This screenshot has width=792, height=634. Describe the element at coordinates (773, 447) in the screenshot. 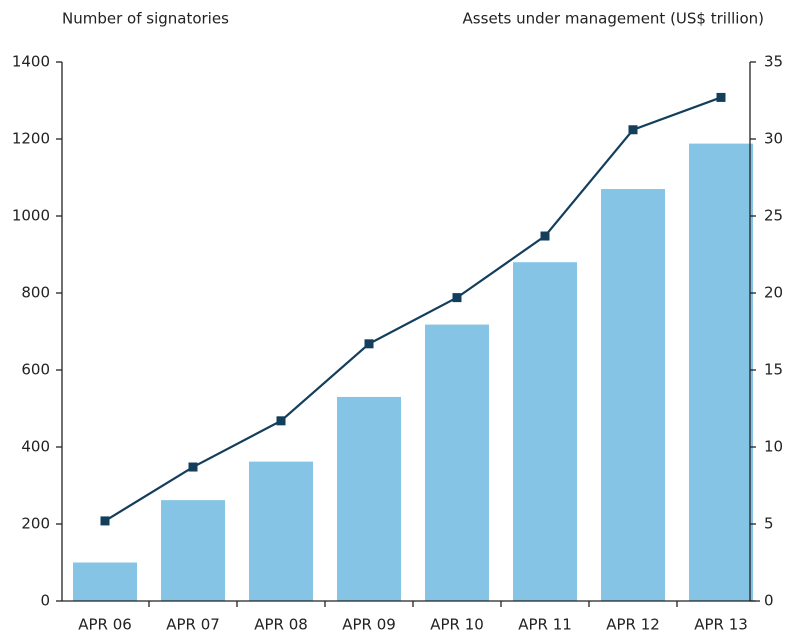

I see `y2-tick-label: 10` at that location.